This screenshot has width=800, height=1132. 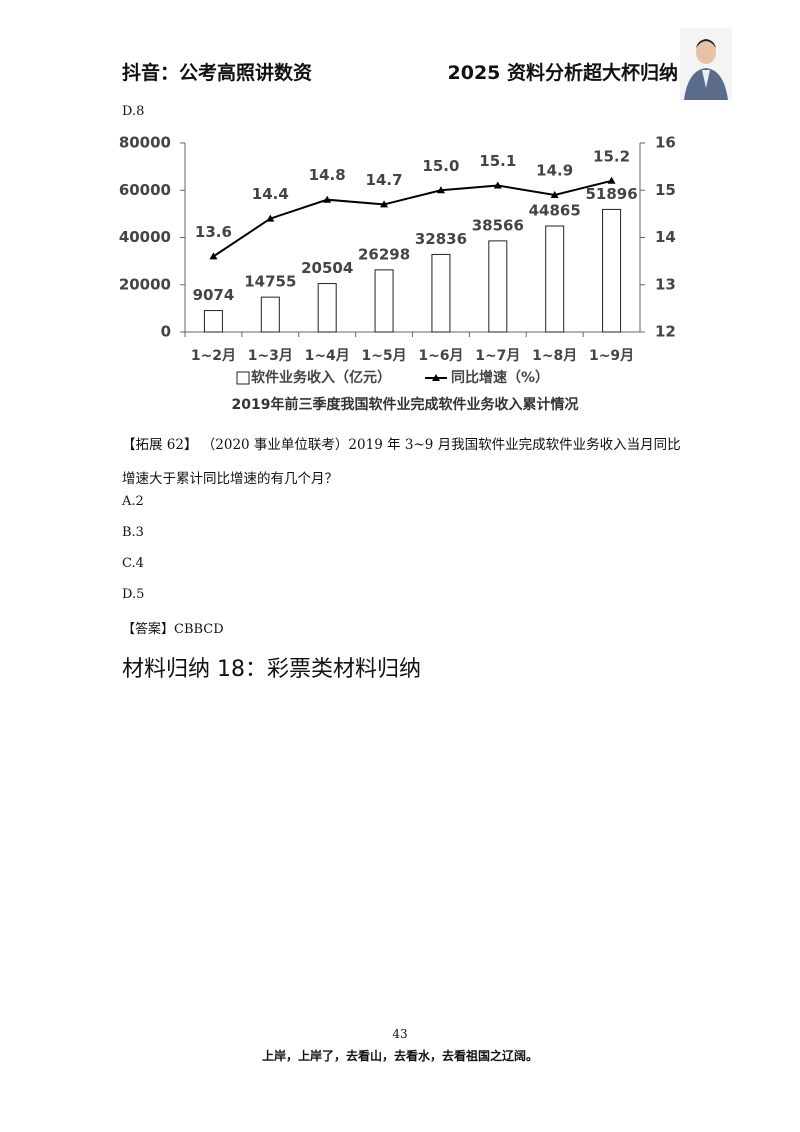 What do you see at coordinates (440, 356) in the screenshot?
I see `x-tick-label: 1~6月` at bounding box center [440, 356].